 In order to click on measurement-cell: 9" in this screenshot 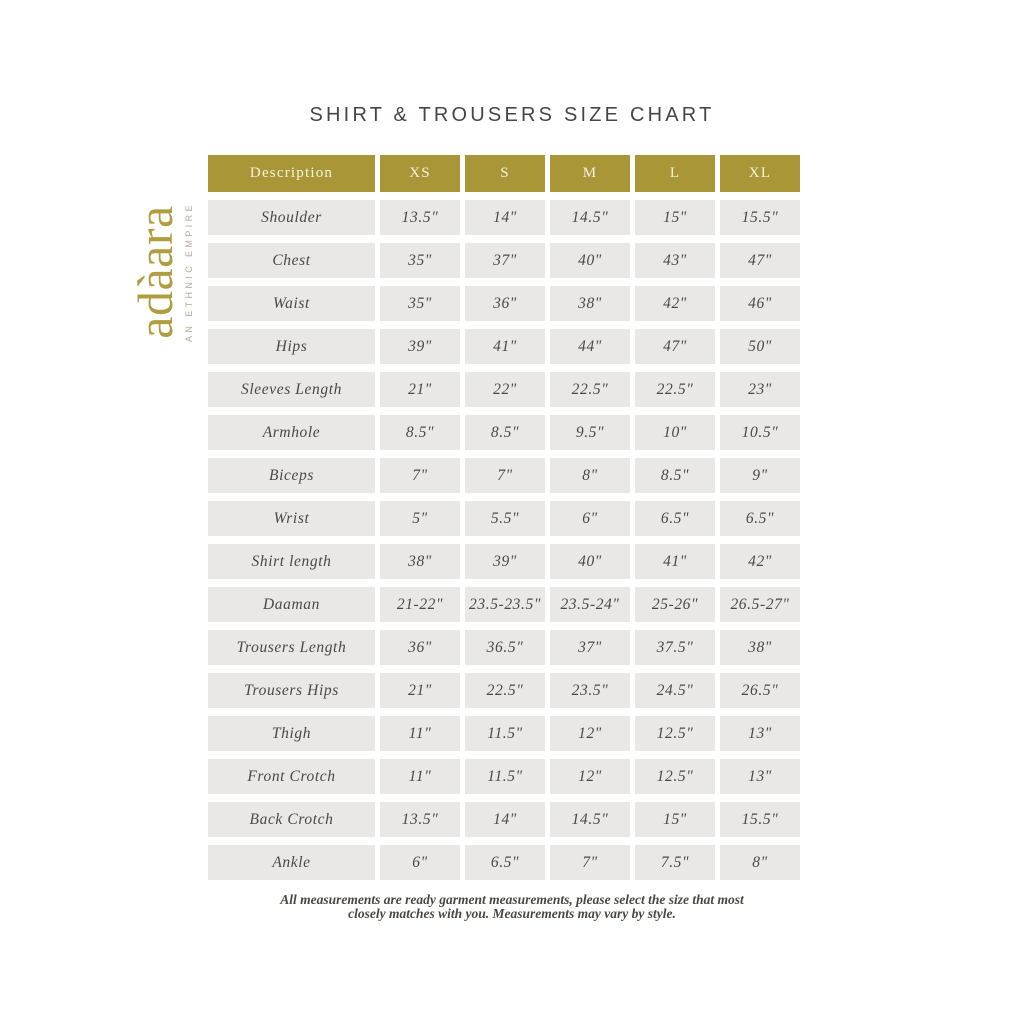, I will do `click(760, 475)`.